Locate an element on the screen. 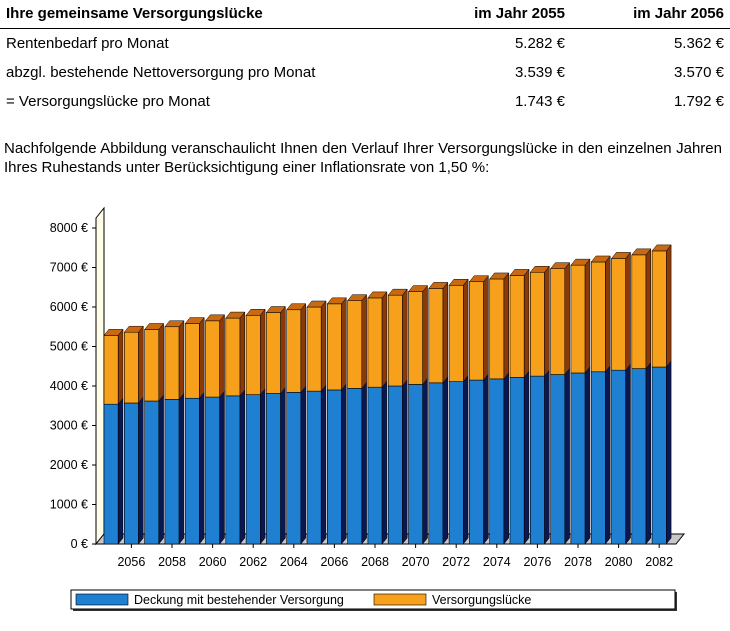  row-value-2055: 3.539 € is located at coordinates (539, 72).